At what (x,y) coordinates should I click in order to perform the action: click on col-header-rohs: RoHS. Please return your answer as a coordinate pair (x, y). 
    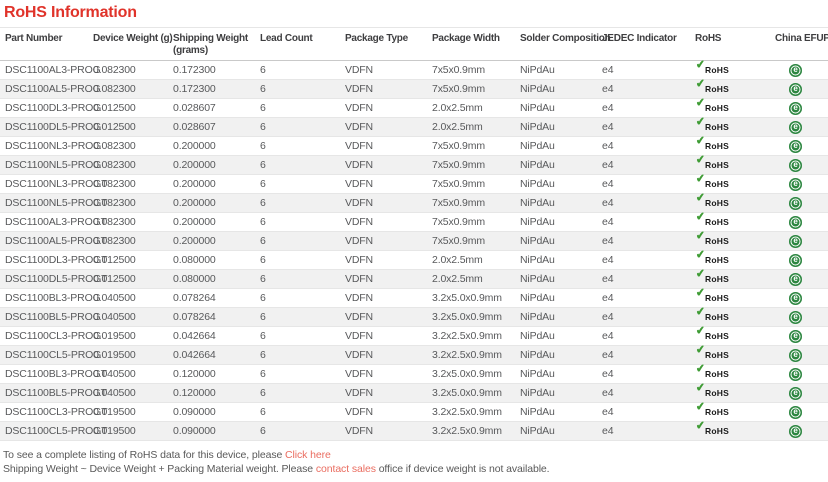
    Looking at the image, I should click on (735, 44).